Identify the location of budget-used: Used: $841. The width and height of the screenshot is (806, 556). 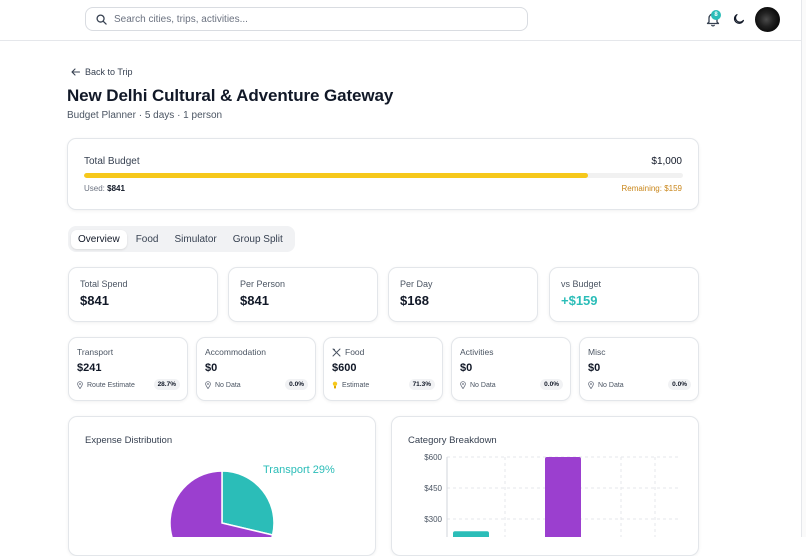
(104, 188).